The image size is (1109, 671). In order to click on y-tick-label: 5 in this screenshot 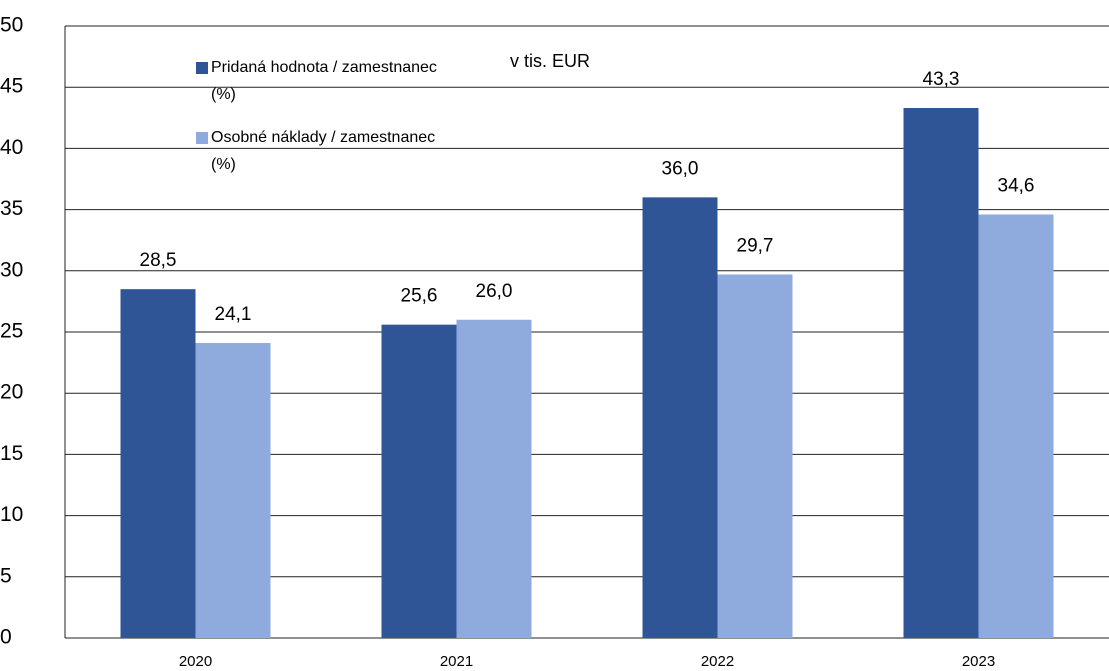, I will do `click(6, 575)`.